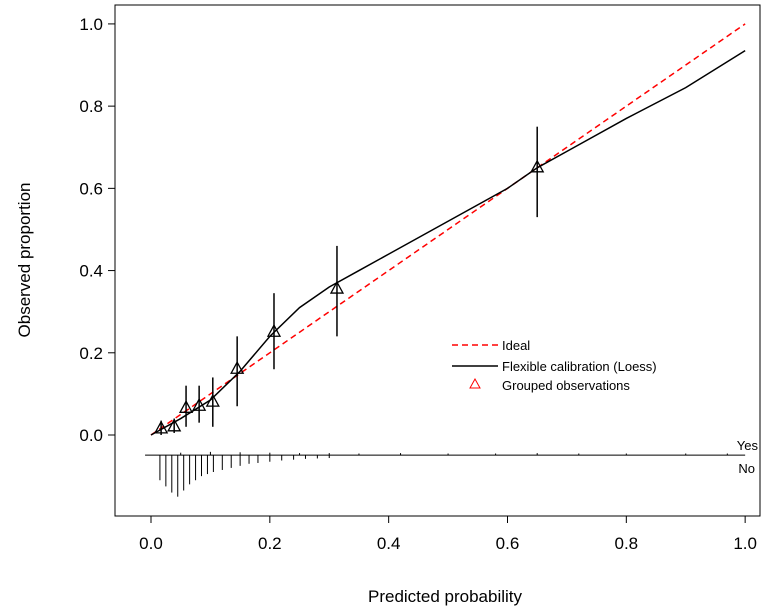  Describe the element at coordinates (626, 543) in the screenshot. I see `x-tick-label: 0.8` at that location.